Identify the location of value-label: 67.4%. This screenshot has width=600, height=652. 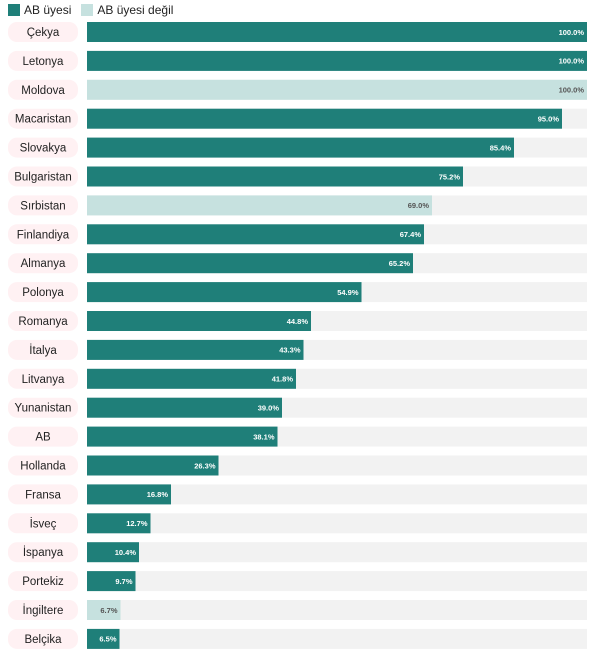
(411, 234).